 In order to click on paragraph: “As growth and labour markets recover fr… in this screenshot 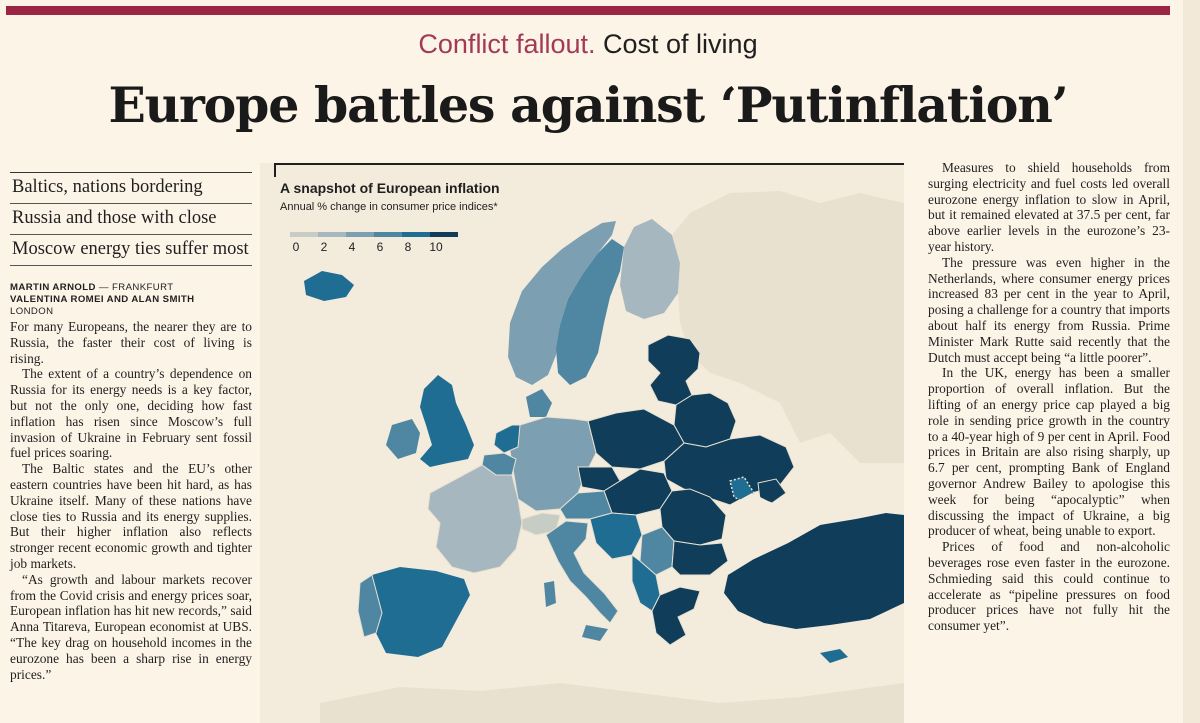, I will do `click(131, 626)`.